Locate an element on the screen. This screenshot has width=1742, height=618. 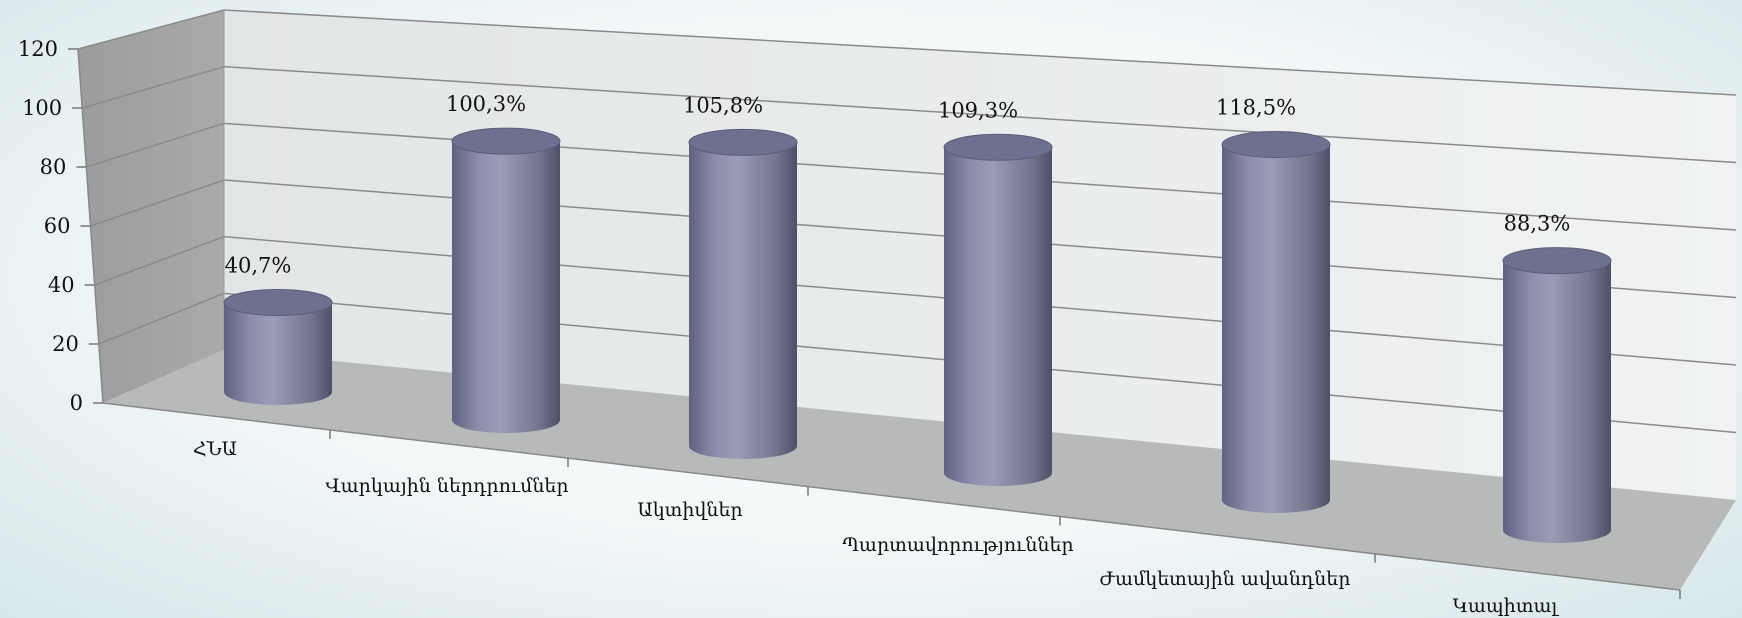
y-tick-label: 100 is located at coordinates (42, 108).